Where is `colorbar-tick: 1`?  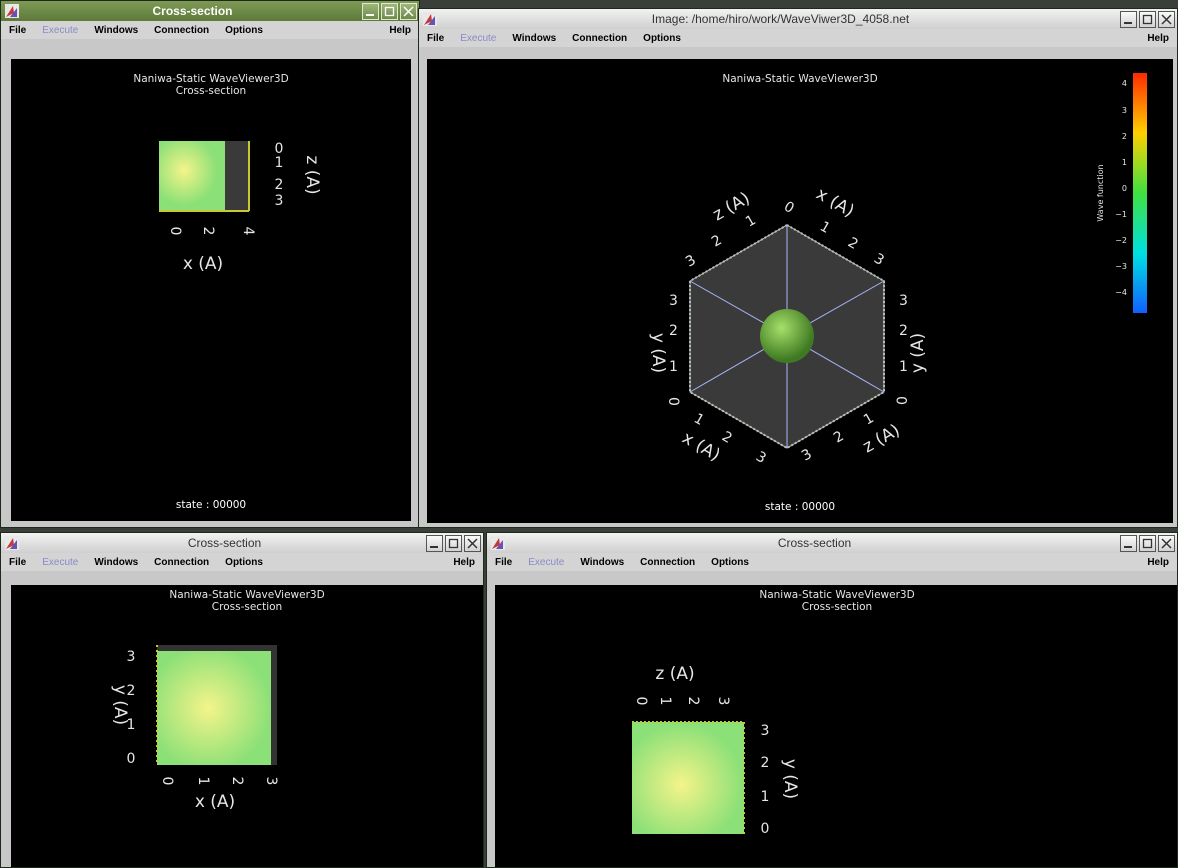 colorbar-tick: 1 is located at coordinates (1124, 162).